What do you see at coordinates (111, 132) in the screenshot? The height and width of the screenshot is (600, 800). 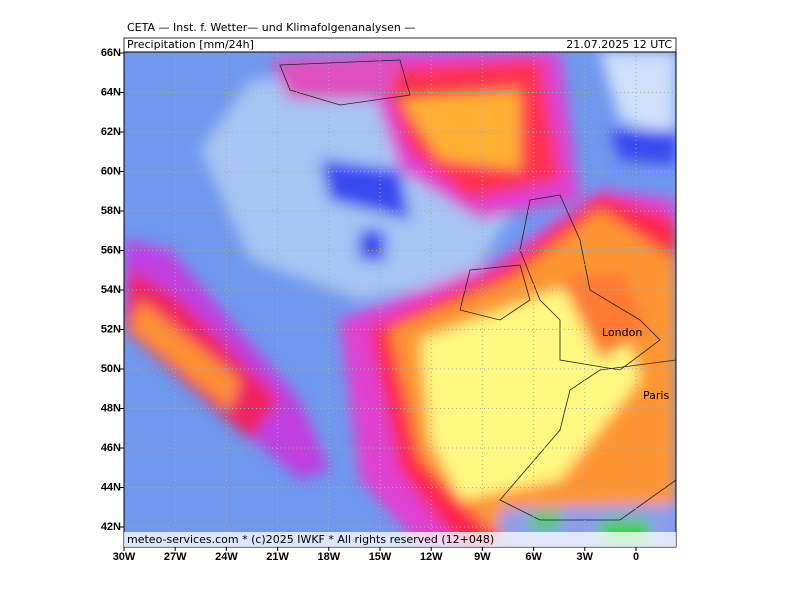 I see `lat-label: 62N` at bounding box center [111, 132].